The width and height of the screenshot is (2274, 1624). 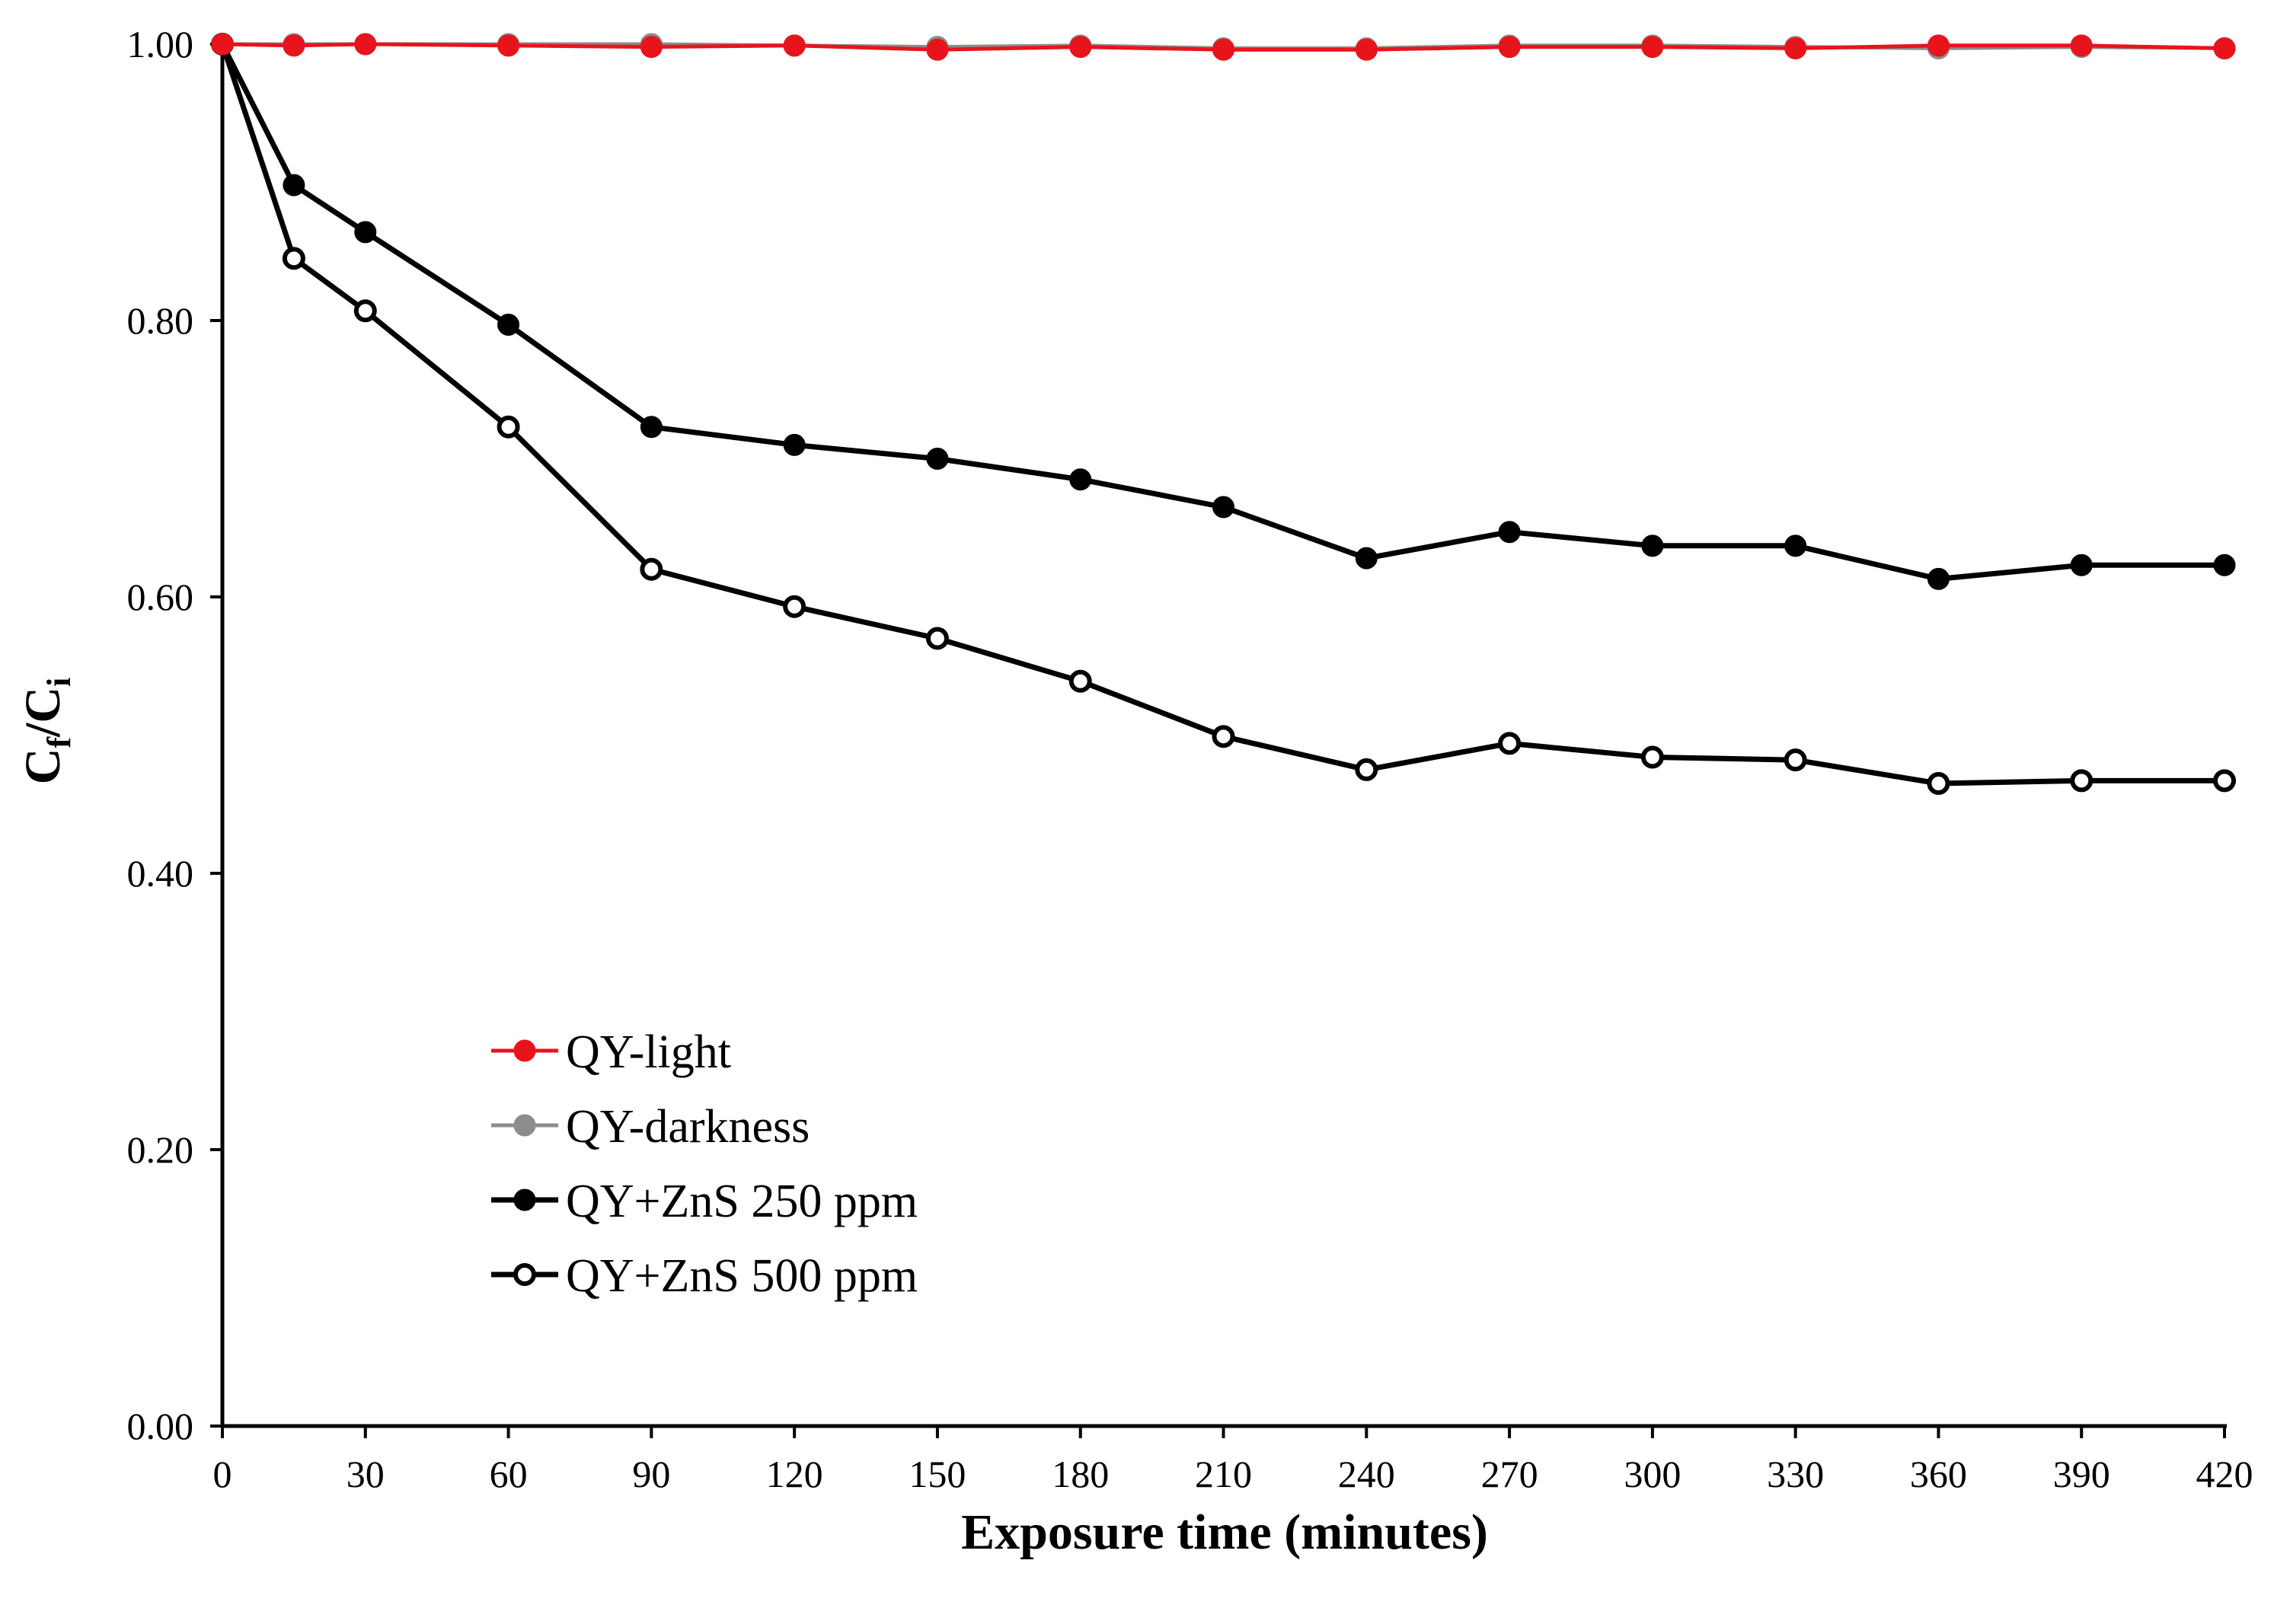 What do you see at coordinates (651, 1474) in the screenshot?
I see `x-tick-label: 90` at bounding box center [651, 1474].